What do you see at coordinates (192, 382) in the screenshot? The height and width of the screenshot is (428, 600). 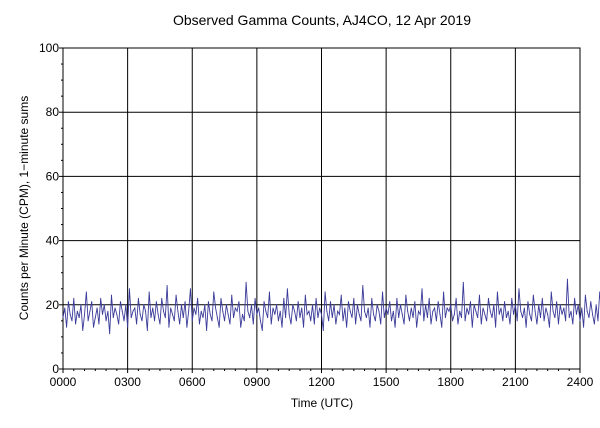 I see `x-tick-label: 0600` at bounding box center [192, 382].